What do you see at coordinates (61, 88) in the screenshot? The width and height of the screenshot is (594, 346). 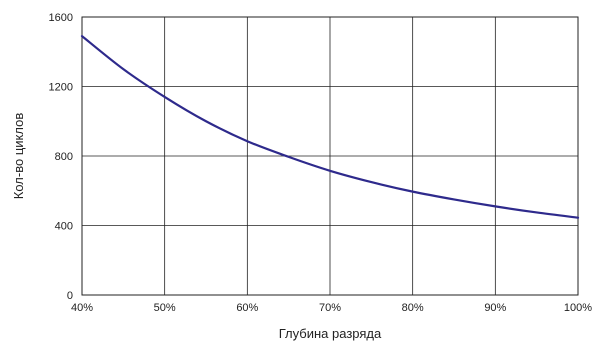 I see `y-tick-label: 1200` at bounding box center [61, 88].